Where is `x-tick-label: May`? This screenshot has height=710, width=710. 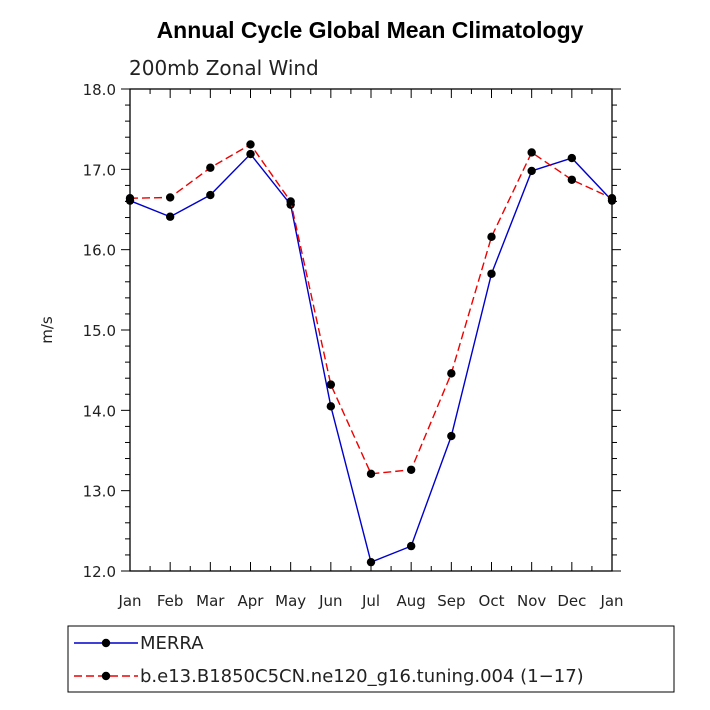
x-tick-label: May is located at coordinates (290, 601).